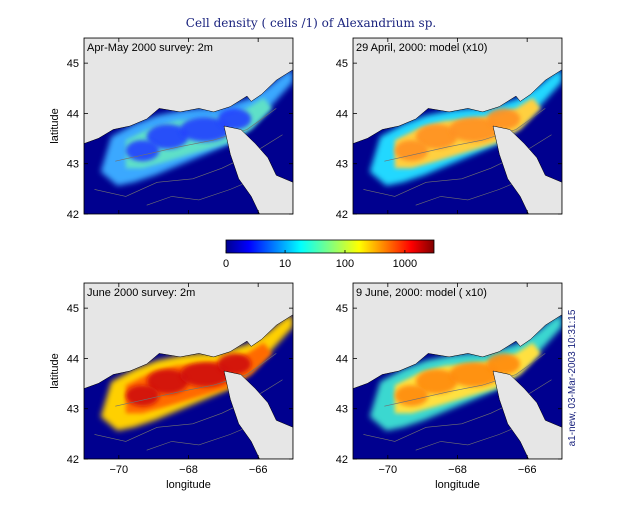  I want to click on colorbar-tick-label: 10, so click(285, 264).